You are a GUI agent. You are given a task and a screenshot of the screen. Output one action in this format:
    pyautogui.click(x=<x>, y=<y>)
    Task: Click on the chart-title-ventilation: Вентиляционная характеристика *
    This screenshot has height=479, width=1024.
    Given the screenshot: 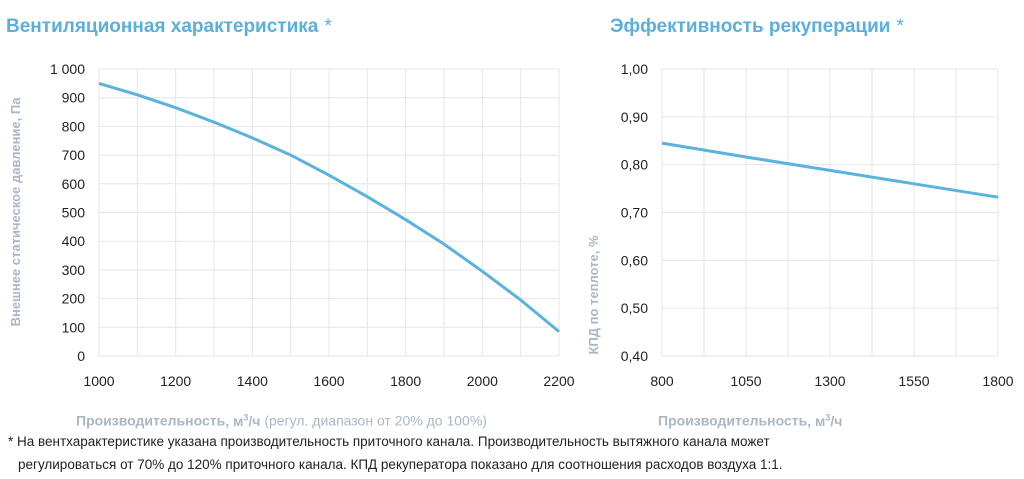 What is the action you would take?
    pyautogui.click(x=169, y=26)
    